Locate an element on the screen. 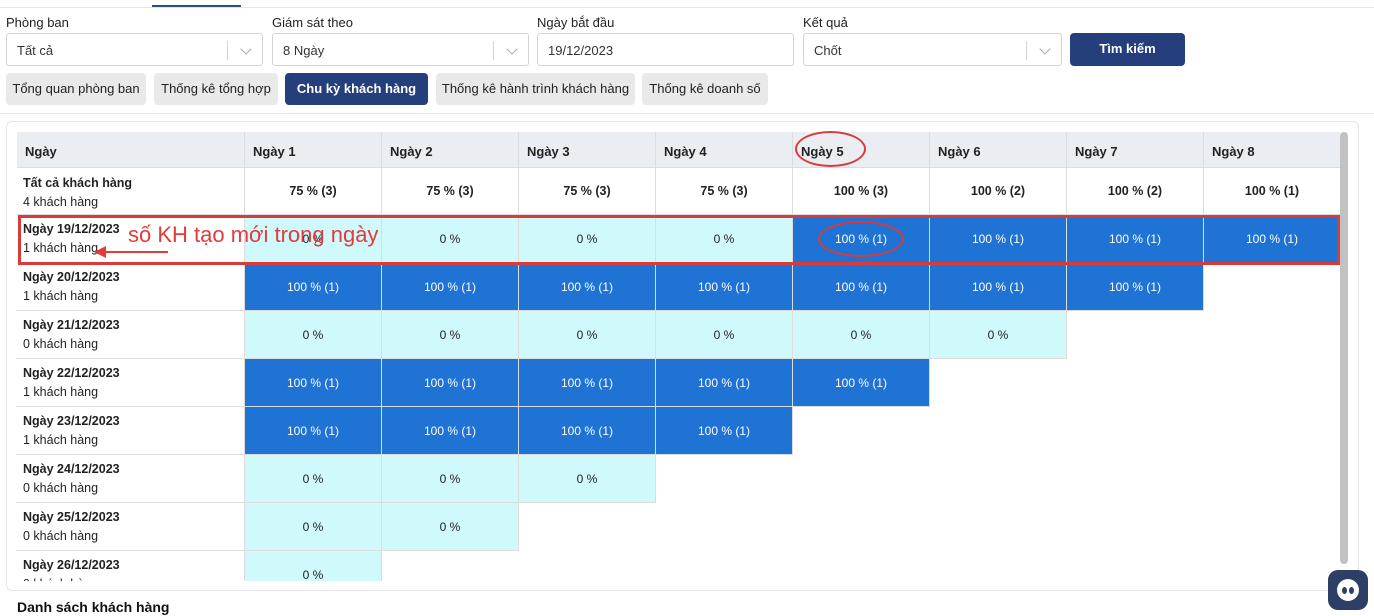 This screenshot has height=616, width=1374. total-row-title: Tất cả khách hàng is located at coordinates (78, 183).